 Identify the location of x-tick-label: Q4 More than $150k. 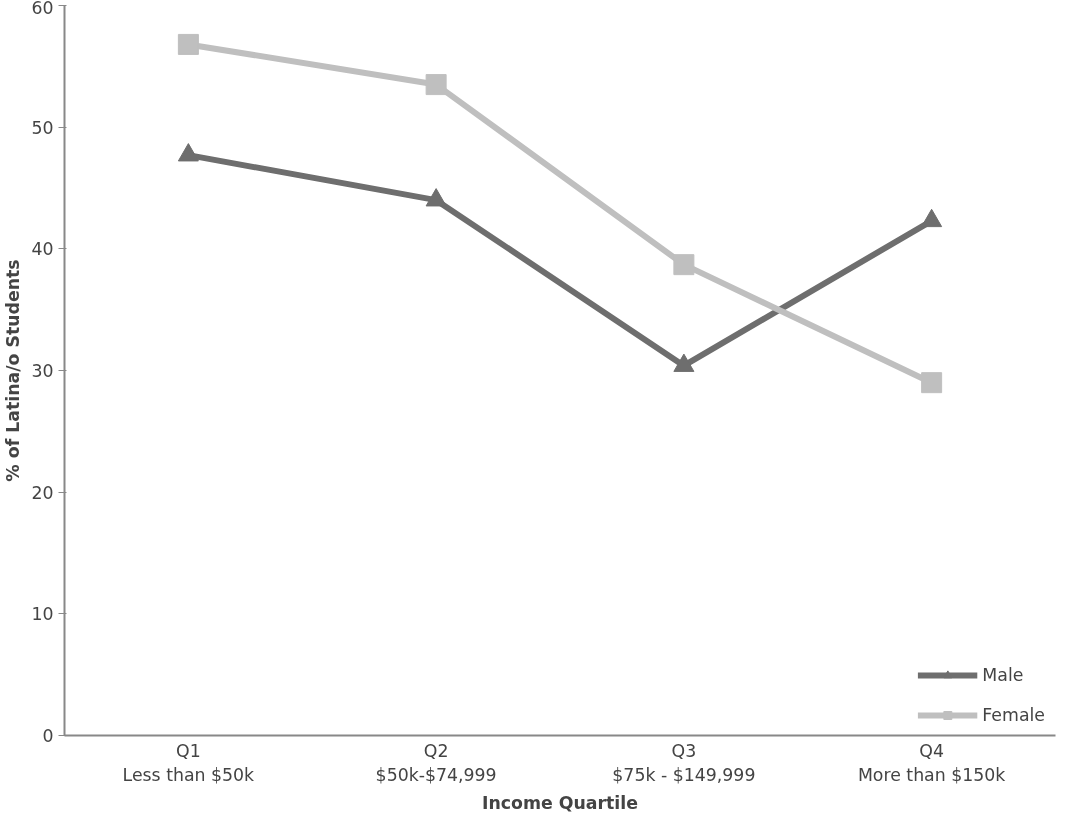
(931, 762).